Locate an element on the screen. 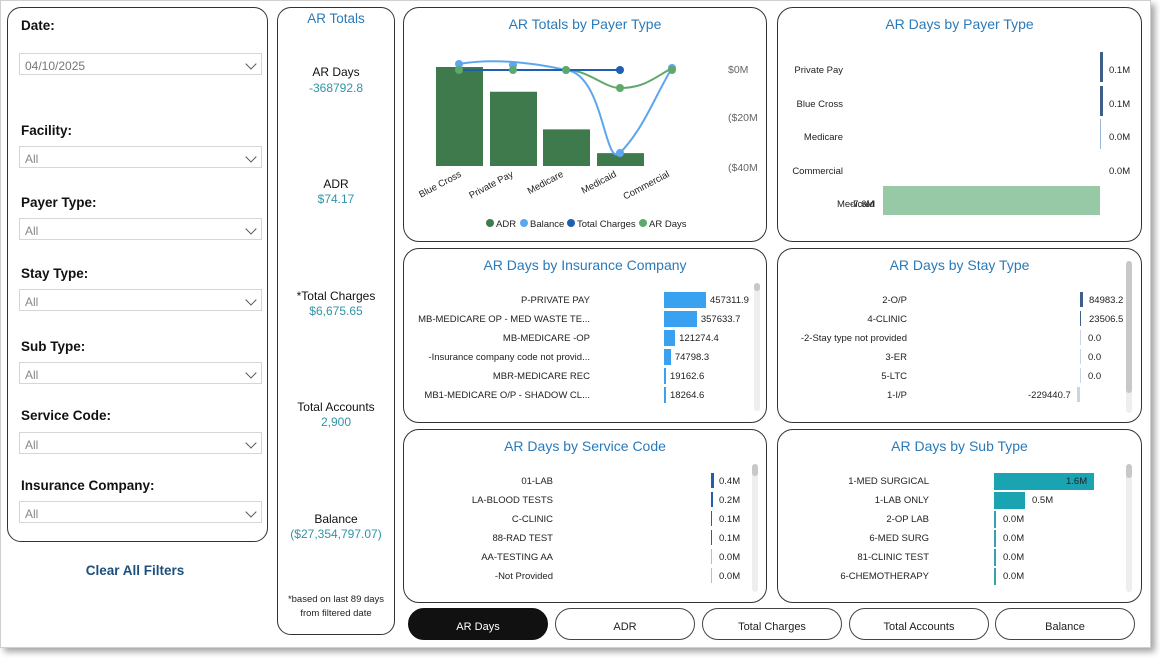 Image resolution: width=1160 pixels, height=658 pixels. service-scrollbar is located at coordinates (755, 528).